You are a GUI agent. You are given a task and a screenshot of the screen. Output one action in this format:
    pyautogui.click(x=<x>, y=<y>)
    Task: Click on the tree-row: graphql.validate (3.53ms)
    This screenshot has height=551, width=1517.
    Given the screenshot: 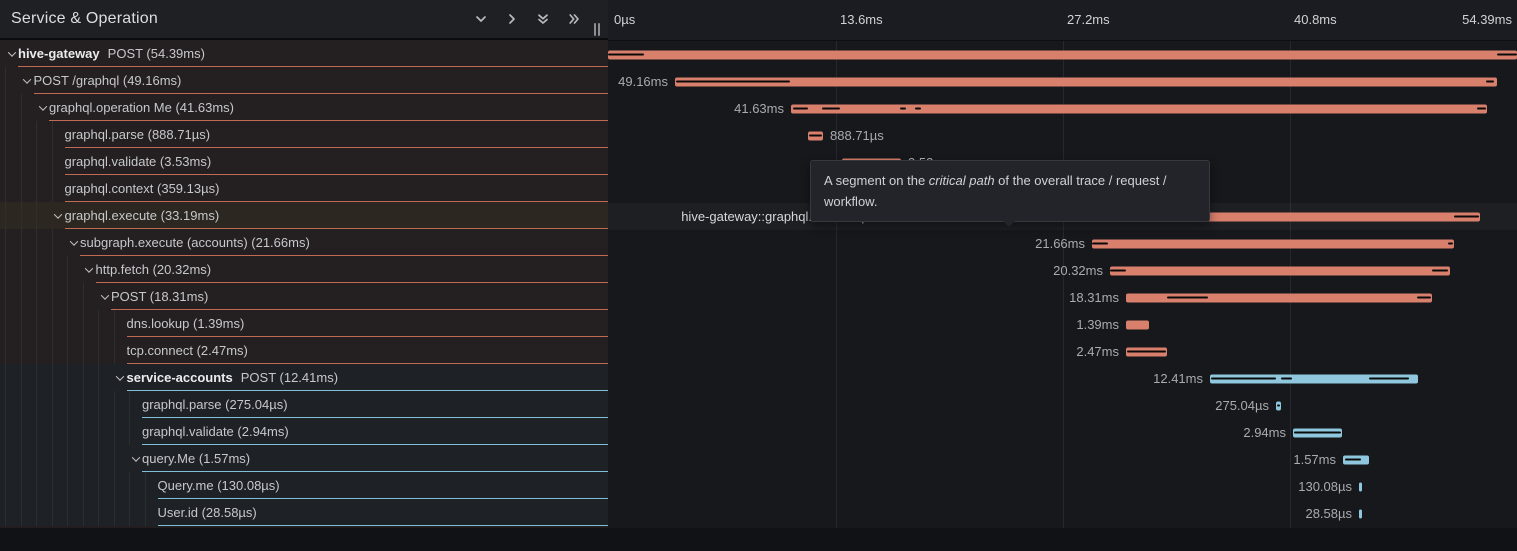 What is the action you would take?
    pyautogui.click(x=304, y=161)
    